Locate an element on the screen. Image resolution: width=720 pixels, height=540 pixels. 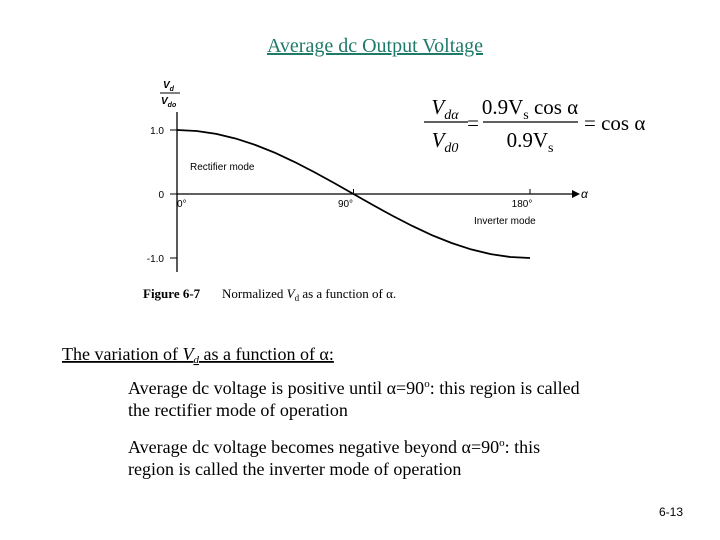
page-number: 6-13 is located at coordinates (671, 512).